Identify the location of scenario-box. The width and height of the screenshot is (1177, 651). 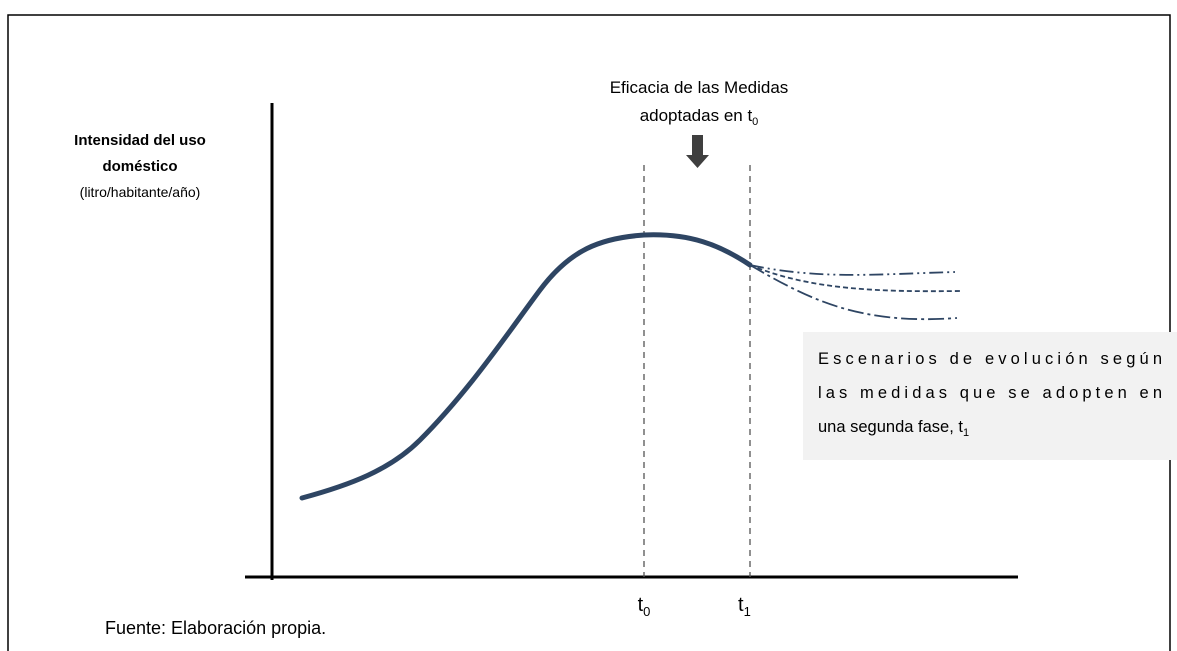
(990, 396).